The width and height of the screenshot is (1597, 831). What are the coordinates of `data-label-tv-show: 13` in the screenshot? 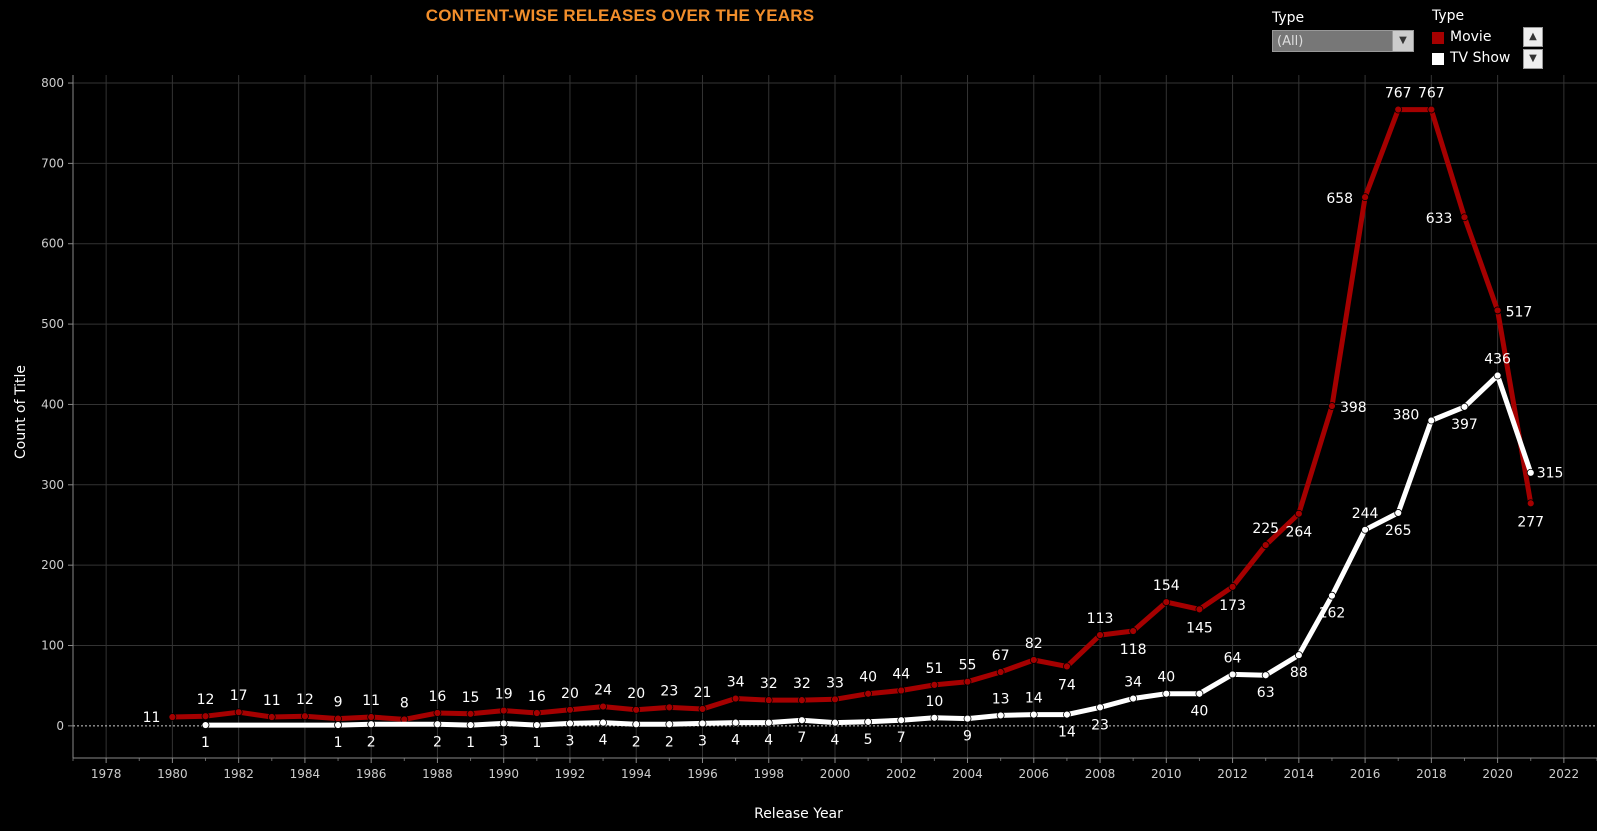 It's located at (1001, 699).